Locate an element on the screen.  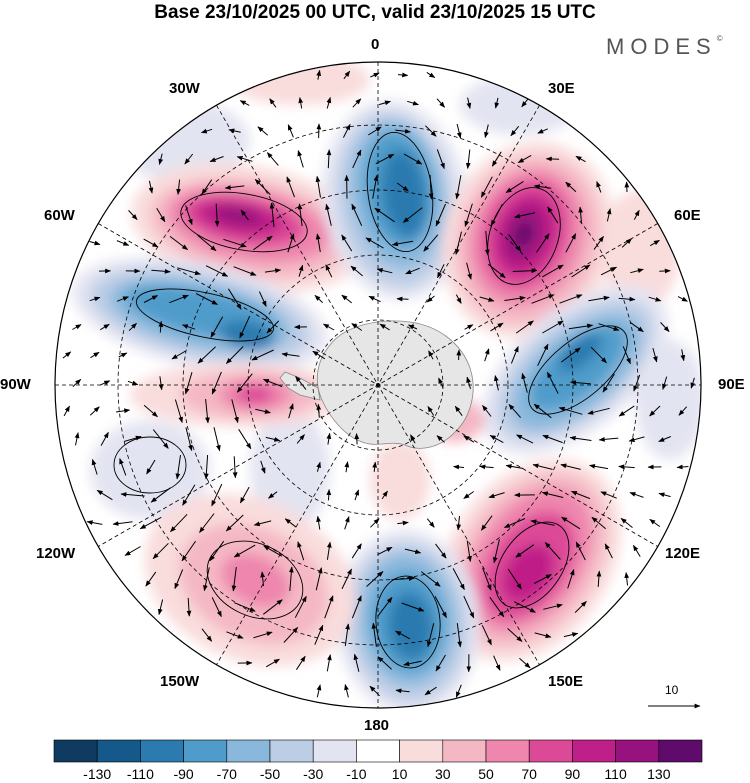
colorbar-tick-label: 50 is located at coordinates (486, 774).